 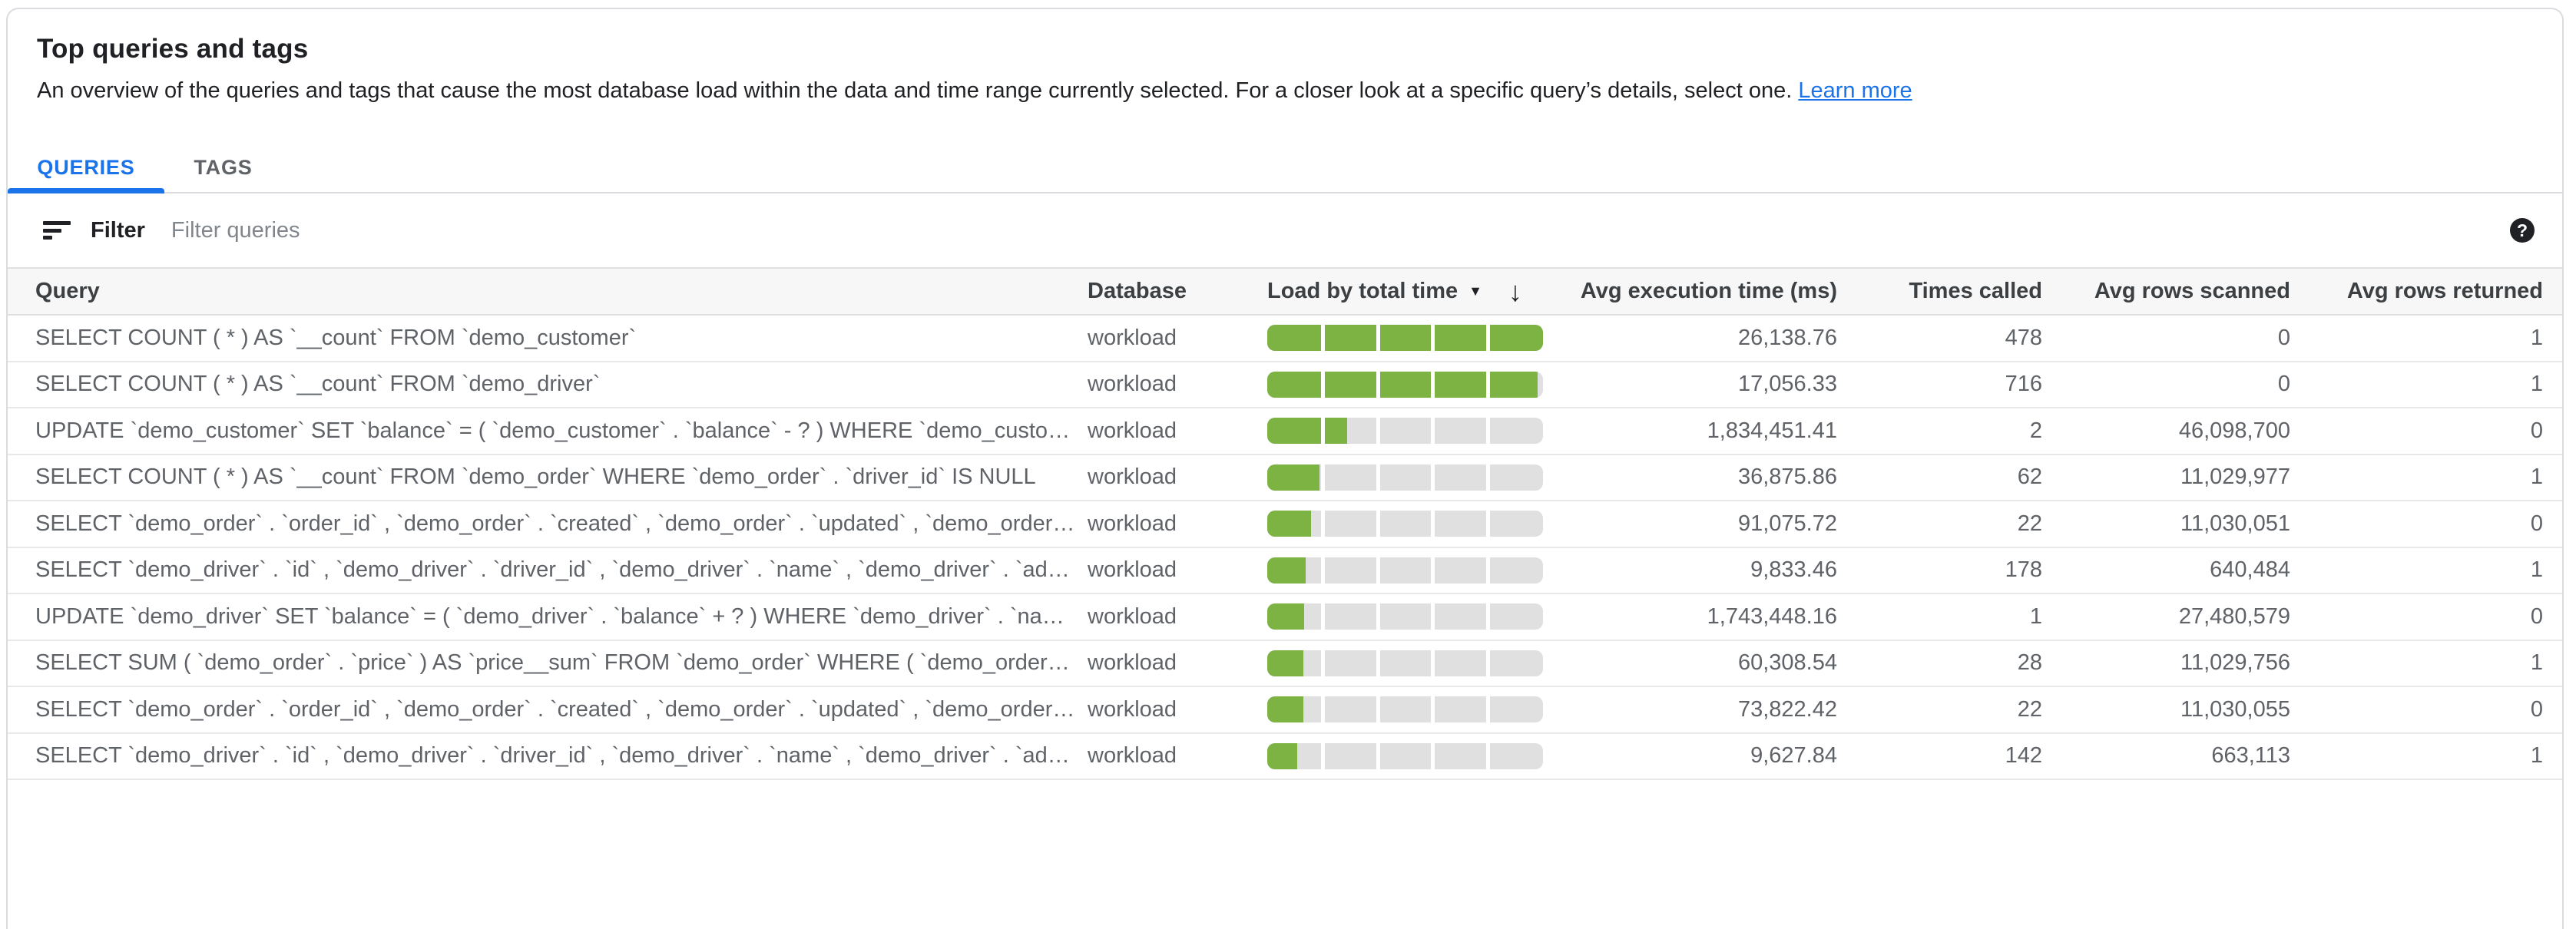 What do you see at coordinates (2250, 756) in the screenshot?
I see `avg-rows-scanned-cell: 663,113` at bounding box center [2250, 756].